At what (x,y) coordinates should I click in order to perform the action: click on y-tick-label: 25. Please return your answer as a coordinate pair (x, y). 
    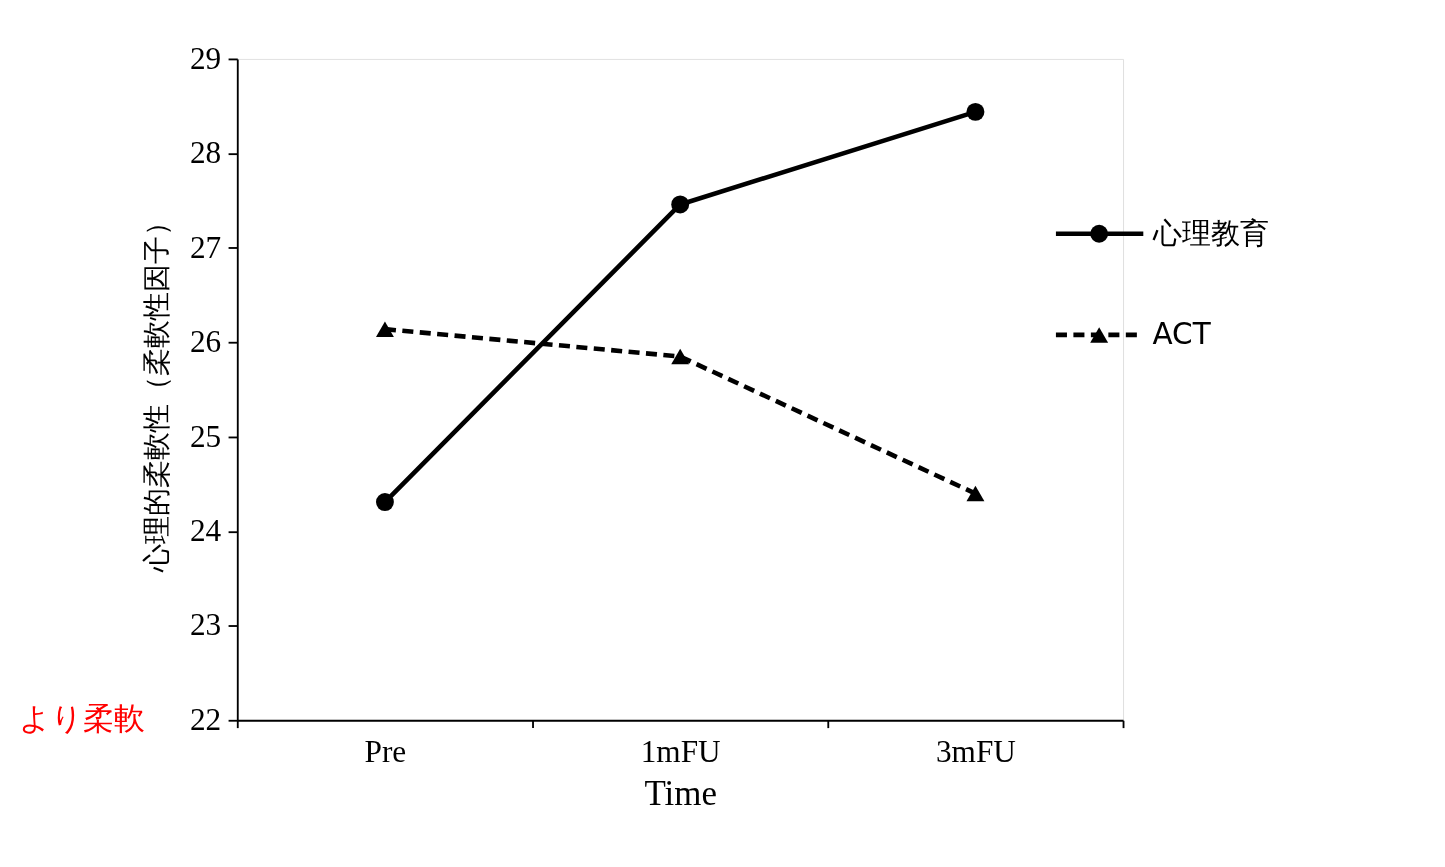
    Looking at the image, I should click on (205, 436).